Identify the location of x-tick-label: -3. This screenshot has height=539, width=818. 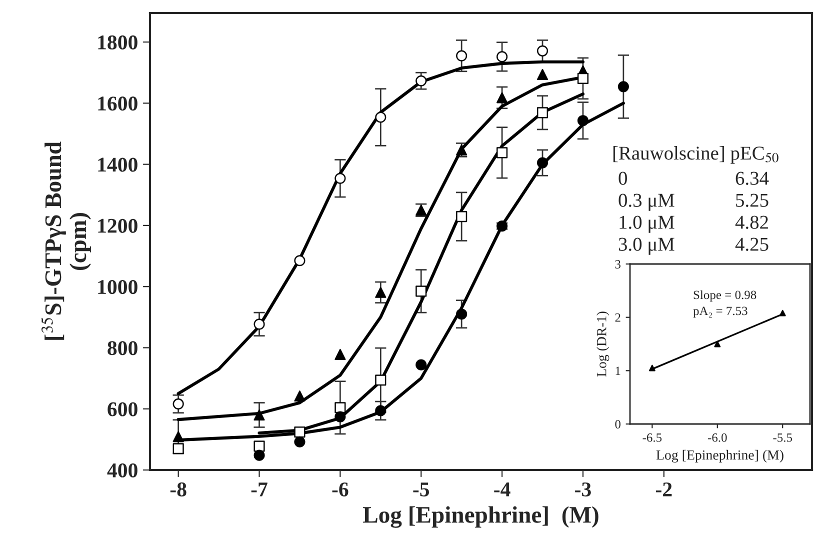
(583, 489).